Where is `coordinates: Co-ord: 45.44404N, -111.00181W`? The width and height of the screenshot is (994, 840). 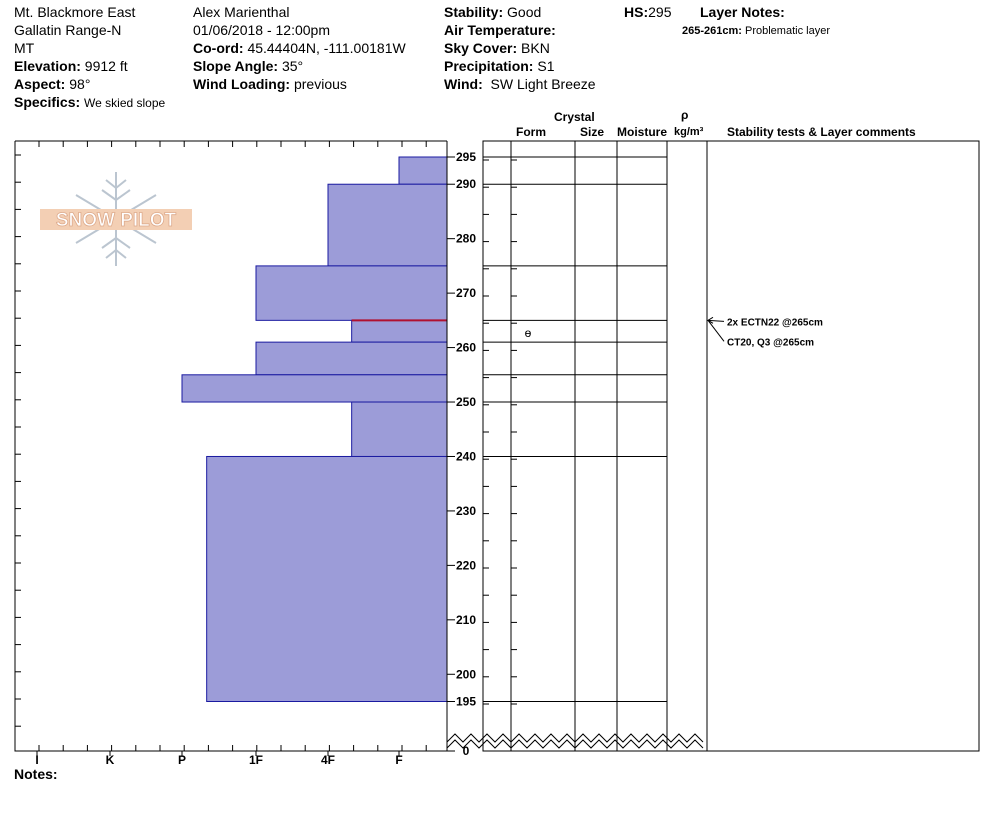 coordinates: Co-ord: 45.44404N, -111.00181W is located at coordinates (299, 48).